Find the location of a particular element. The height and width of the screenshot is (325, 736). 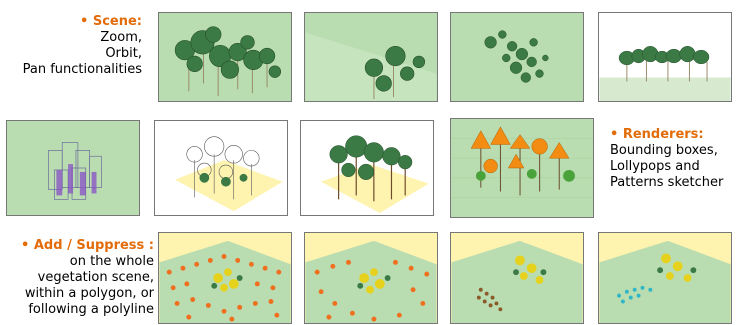

renderer-thumbnail-lollypops is located at coordinates (367, 168).